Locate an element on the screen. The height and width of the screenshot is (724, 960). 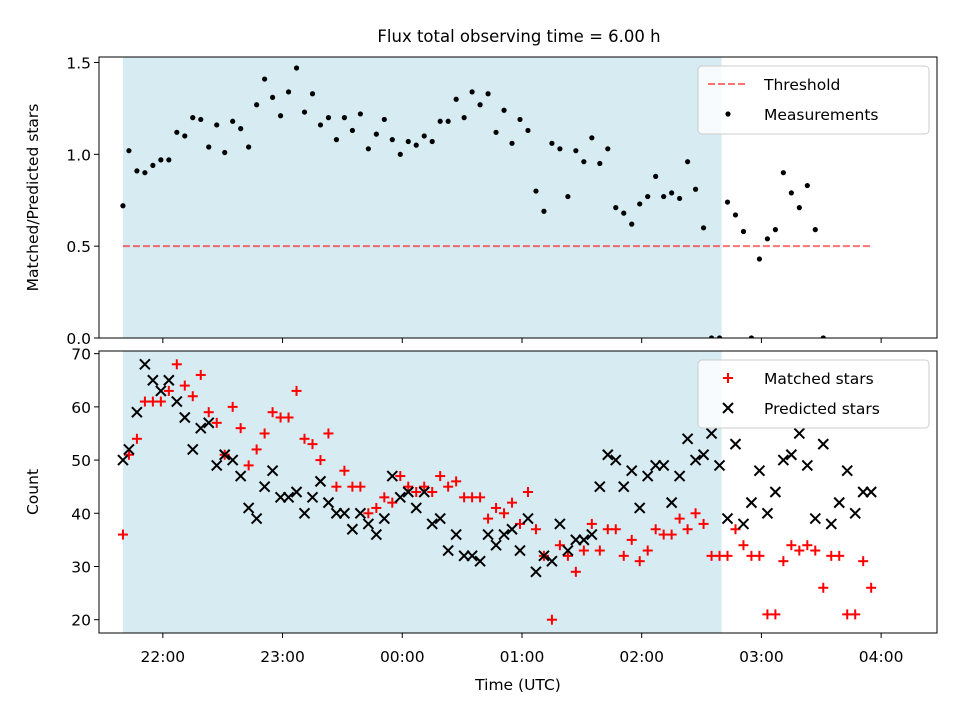
legend-label: Threshold is located at coordinates (801, 85).